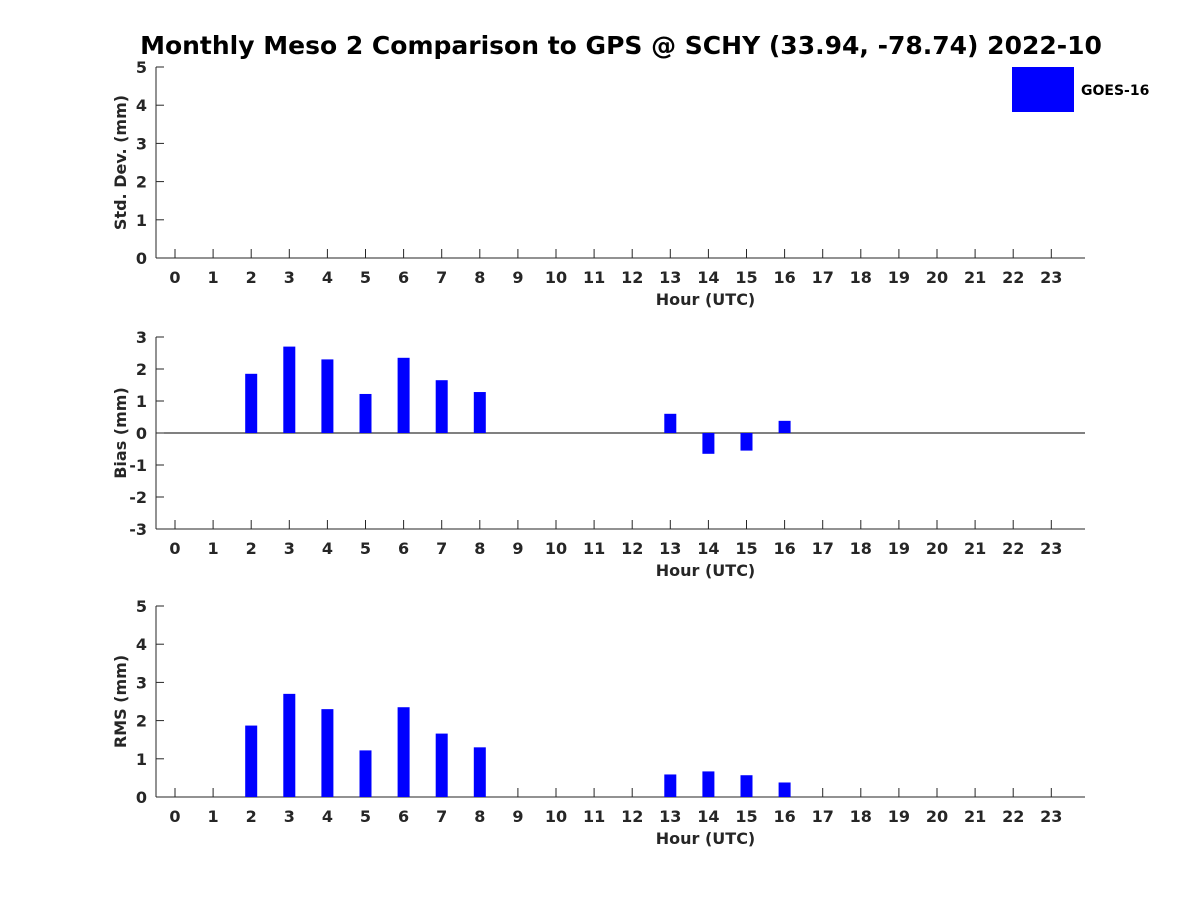 This screenshot has height=900, width=1200. Describe the element at coordinates (141, 67) in the screenshot. I see `stddev-y-tick-label: 5` at that location.